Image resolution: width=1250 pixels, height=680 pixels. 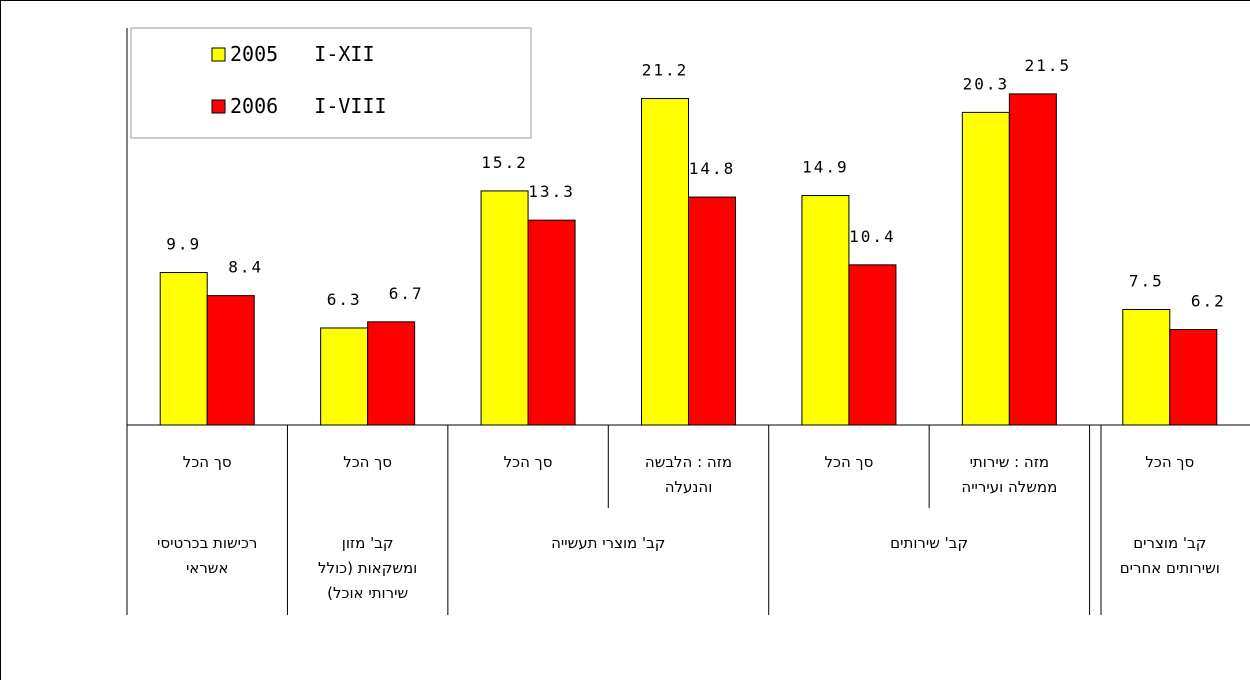 I want to click on legend-label: 2006 I-VIII, so click(x=308, y=106).